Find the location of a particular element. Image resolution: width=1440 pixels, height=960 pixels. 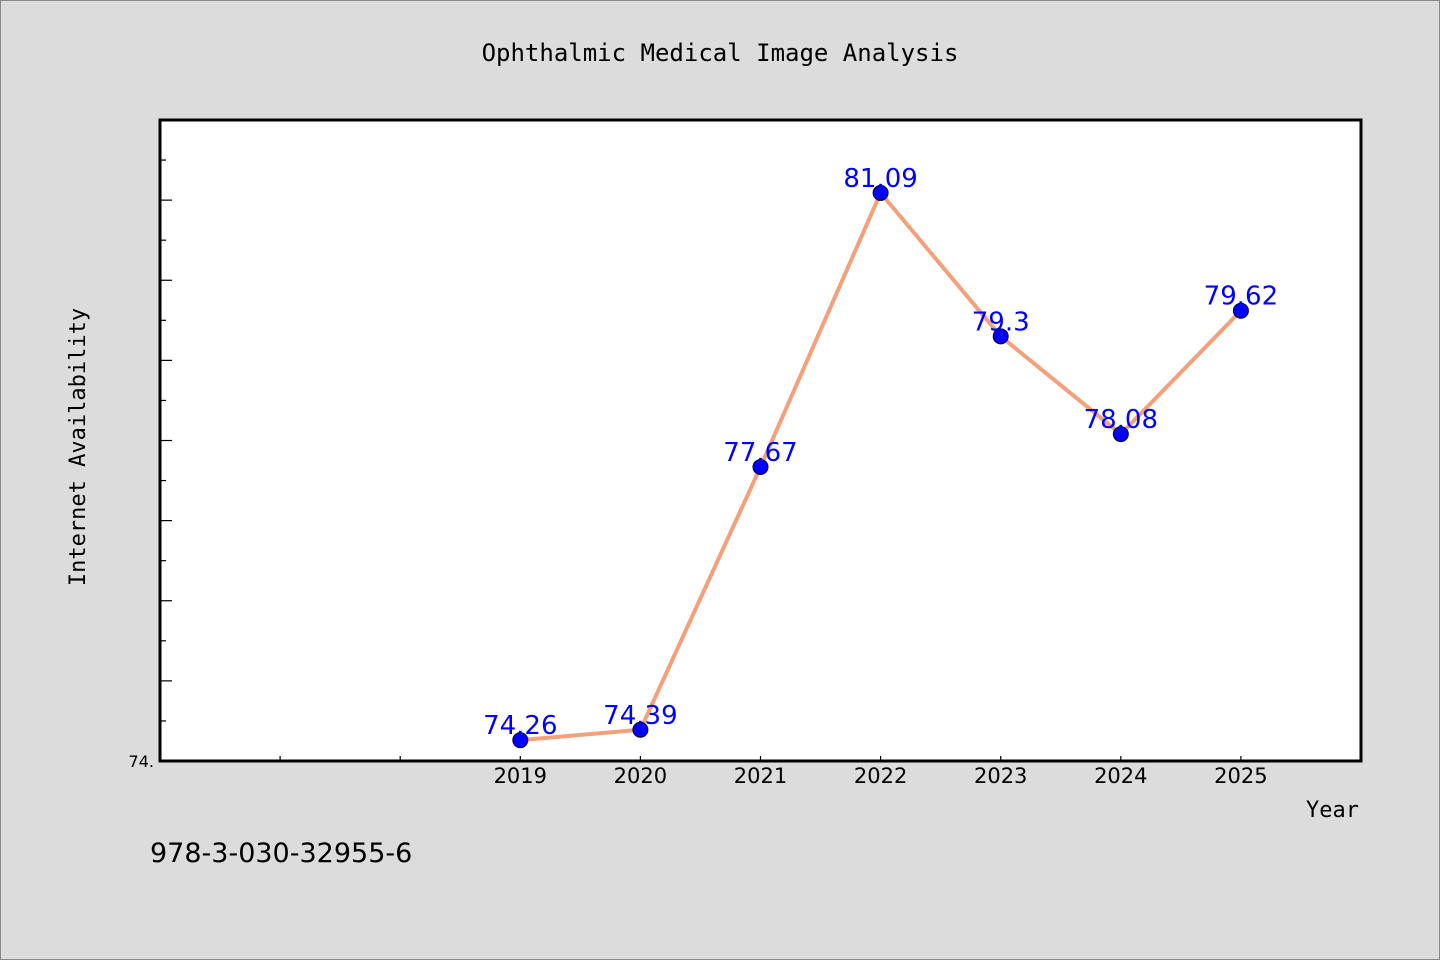

data-label: 79.3 is located at coordinates (1001, 322).